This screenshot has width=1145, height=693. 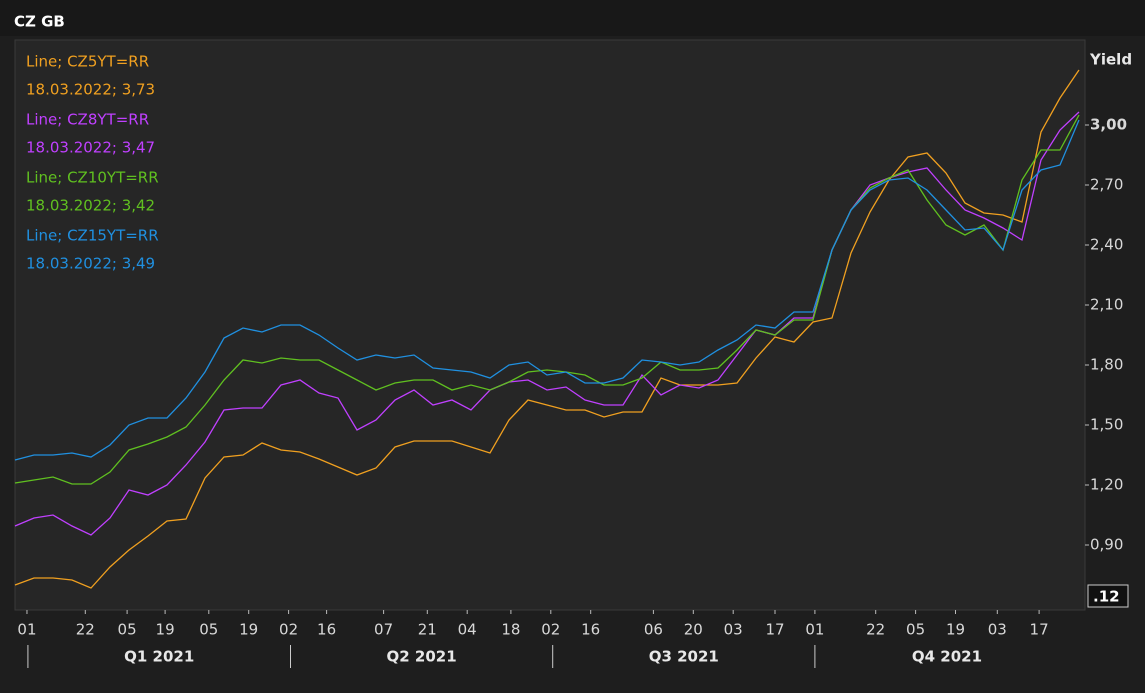 I want to click on title-bar, so click(x=572, y=18).